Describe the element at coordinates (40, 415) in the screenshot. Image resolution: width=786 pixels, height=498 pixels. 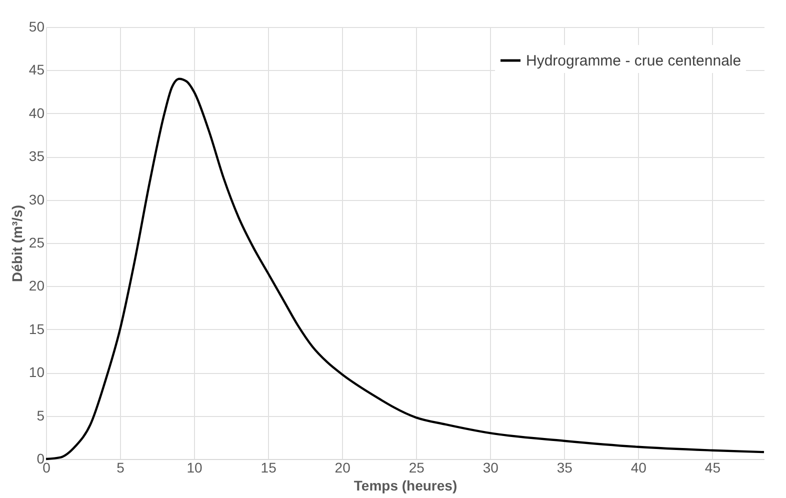
I see `y-tick-label: 5` at that location.